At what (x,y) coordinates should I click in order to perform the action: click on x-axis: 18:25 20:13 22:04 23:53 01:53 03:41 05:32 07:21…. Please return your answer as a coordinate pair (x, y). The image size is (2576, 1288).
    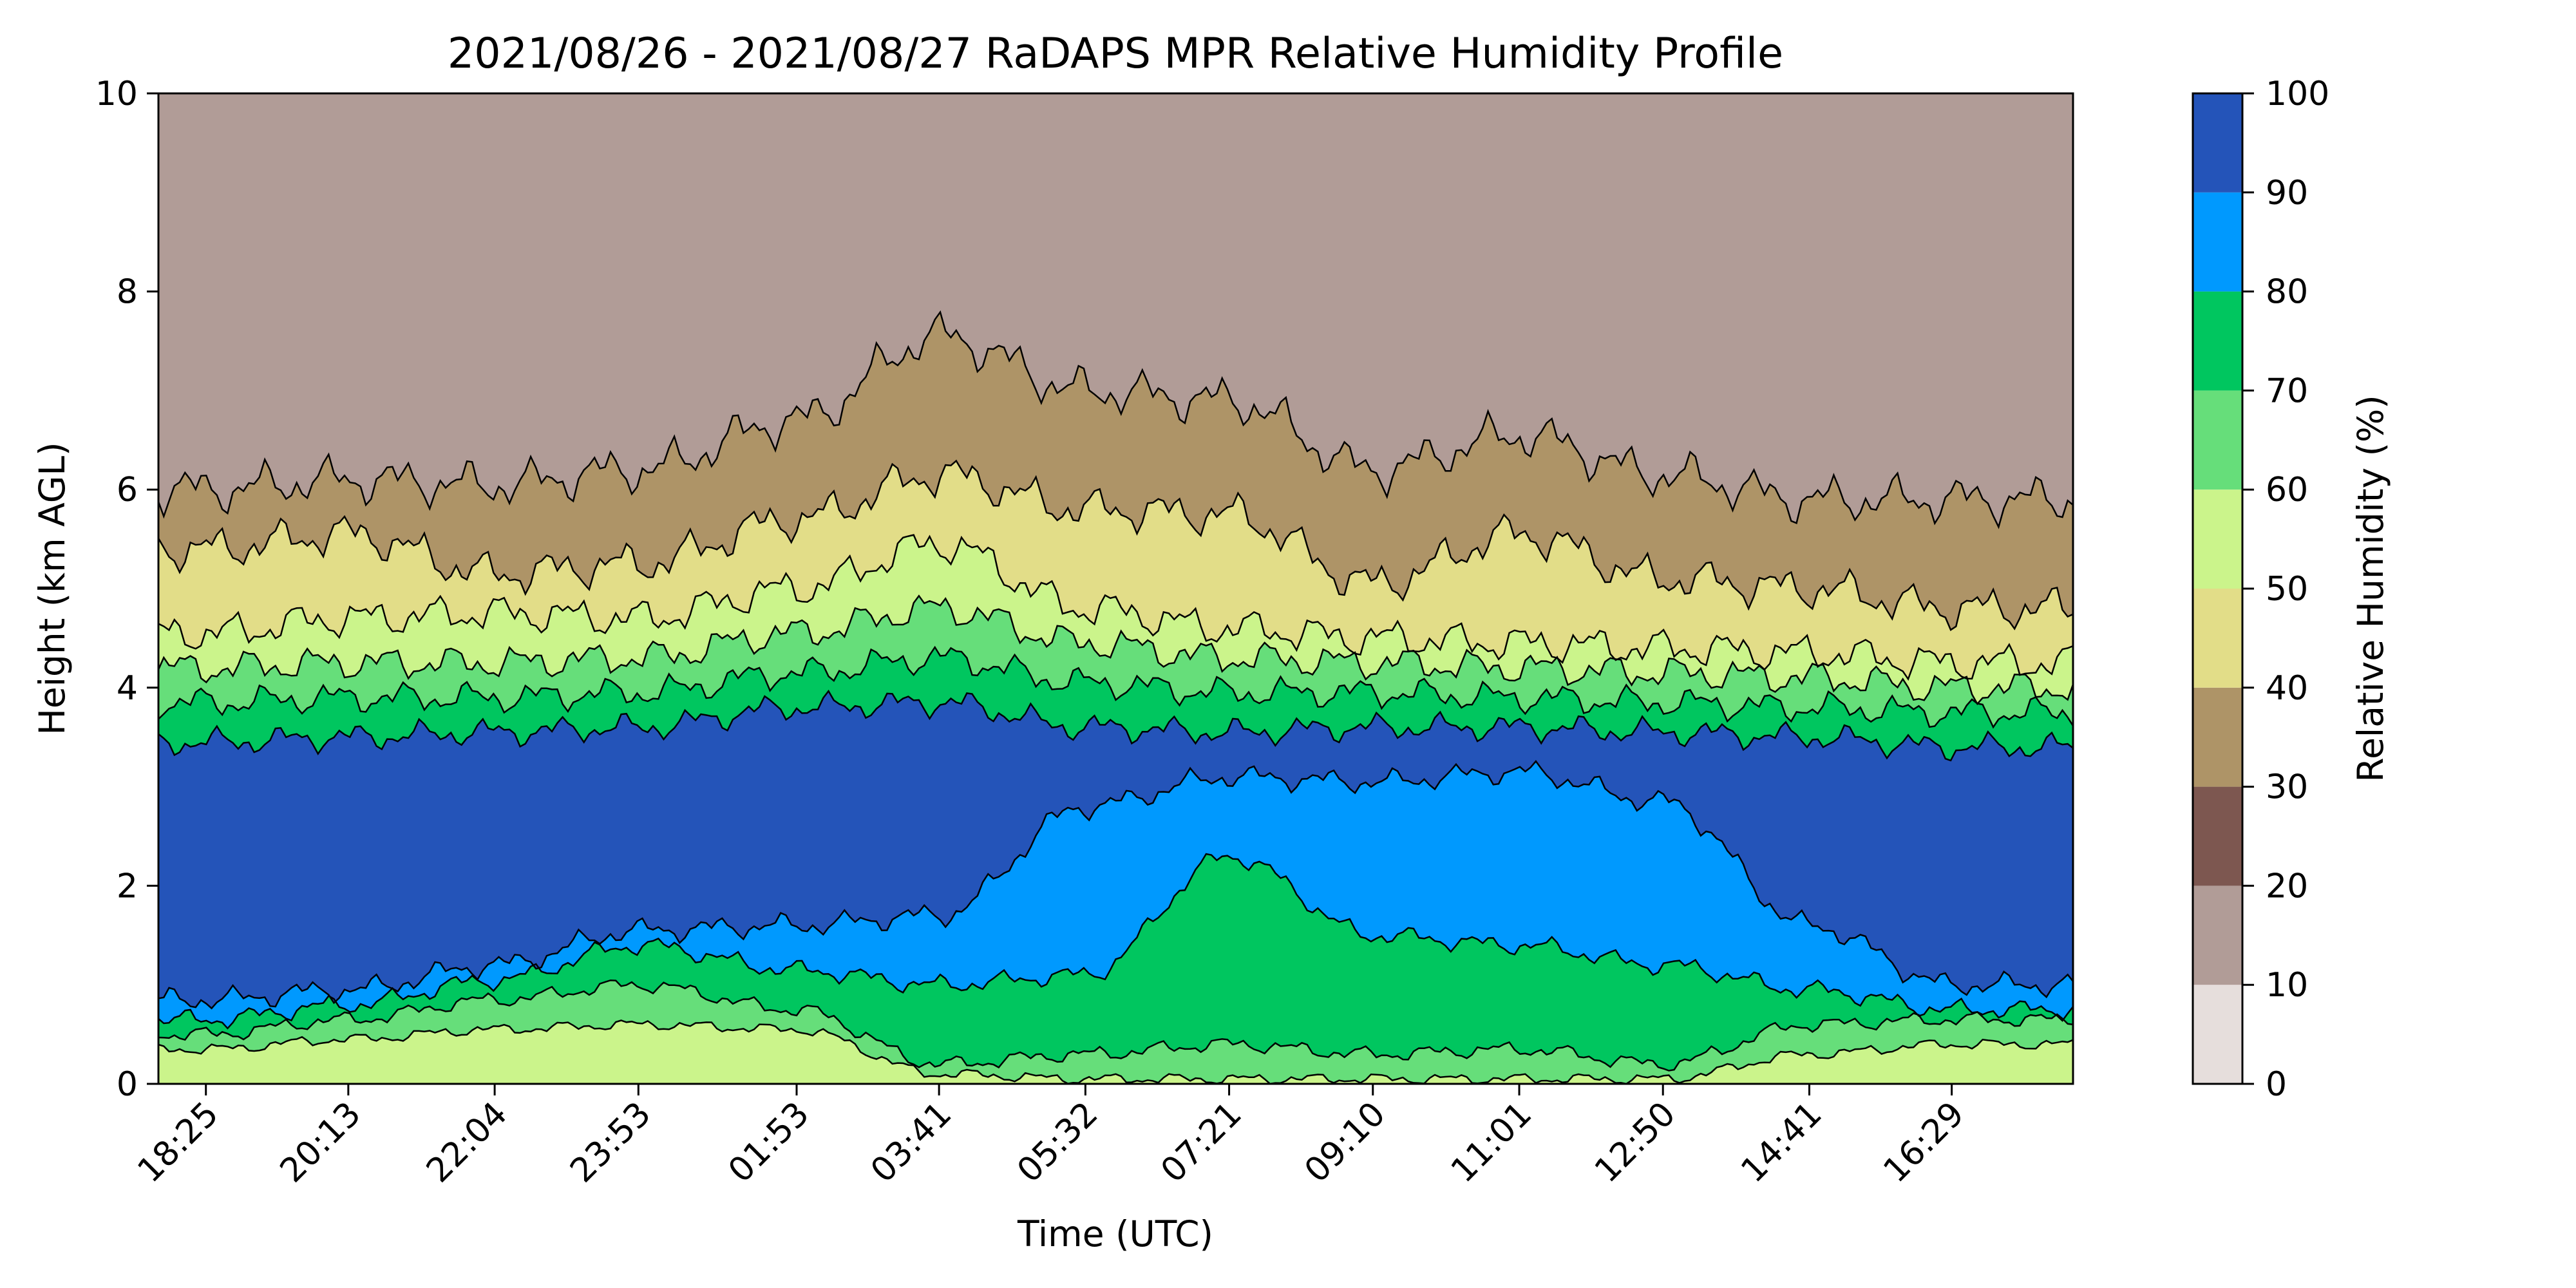
    Looking at the image, I should click on (1051, 1137).